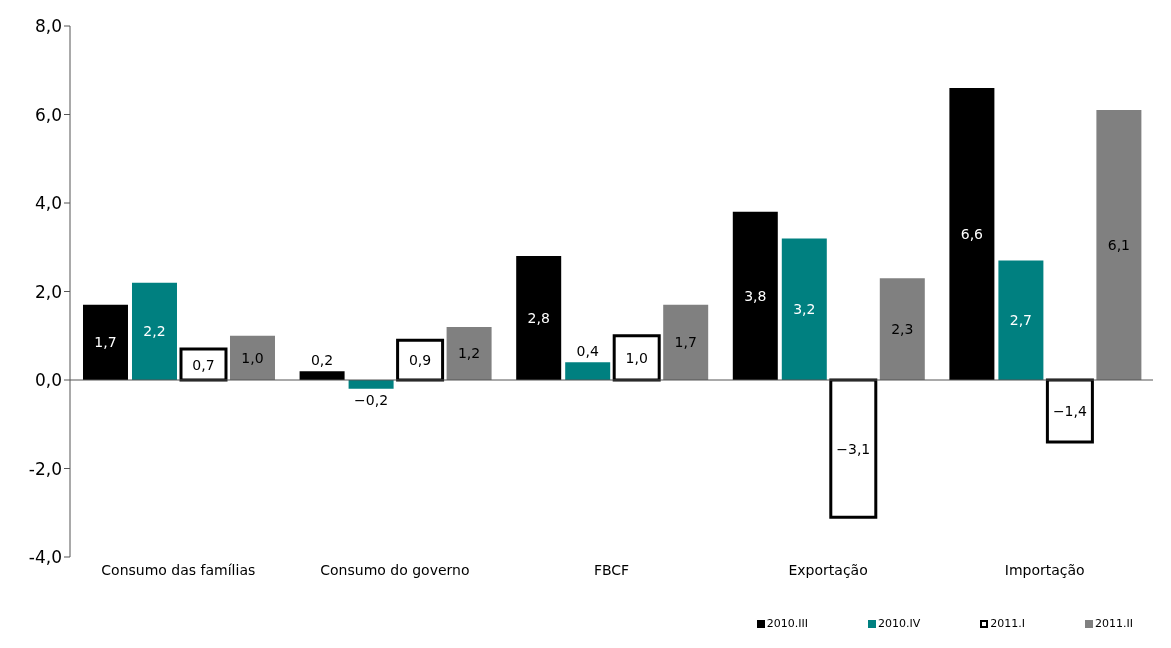  Describe the element at coordinates (48, 26) in the screenshot. I see `y-tick-label: 8,0` at that location.